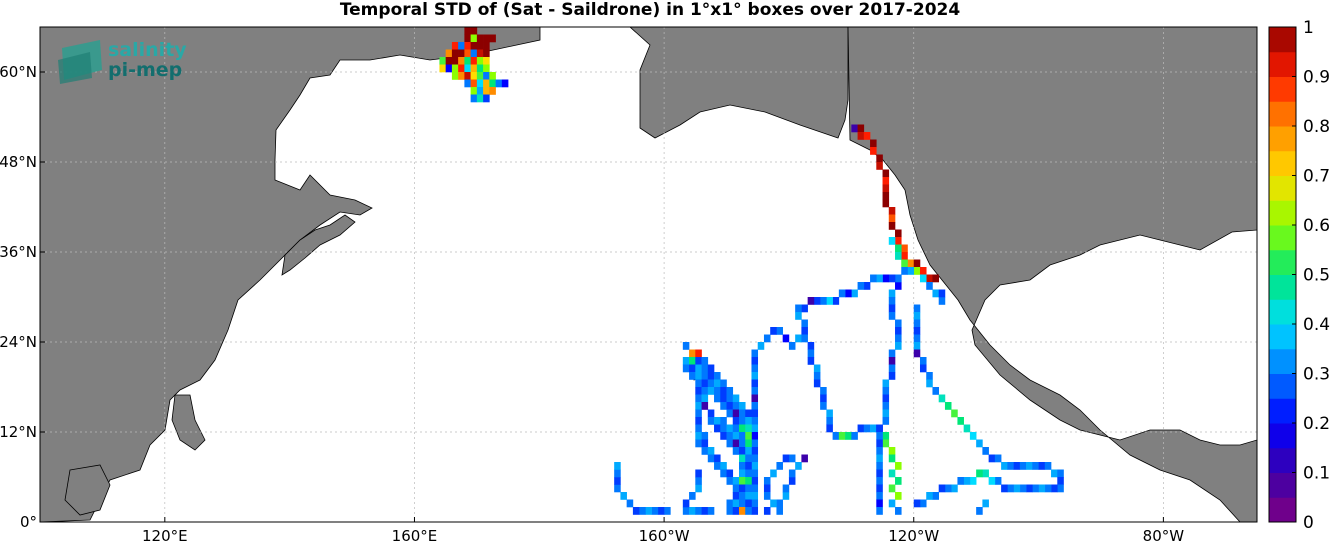 This screenshot has height=544, width=1333. Describe the element at coordinates (1316, 226) in the screenshot. I see `colorbar-tick-label: 0.6` at that location.